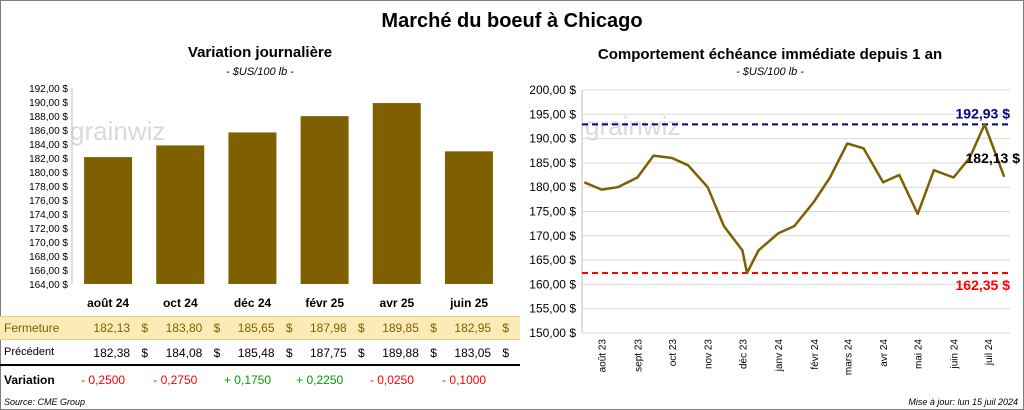  What do you see at coordinates (112, 353) in the screenshot?
I see `table-cell: 182,38` at bounding box center [112, 353].